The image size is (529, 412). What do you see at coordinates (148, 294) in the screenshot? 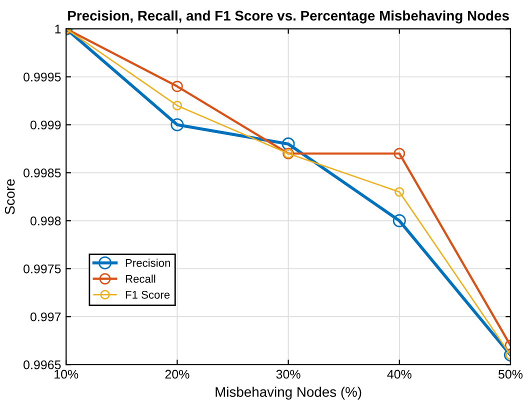
I see `legend-label: F1 Score` at bounding box center [148, 294].